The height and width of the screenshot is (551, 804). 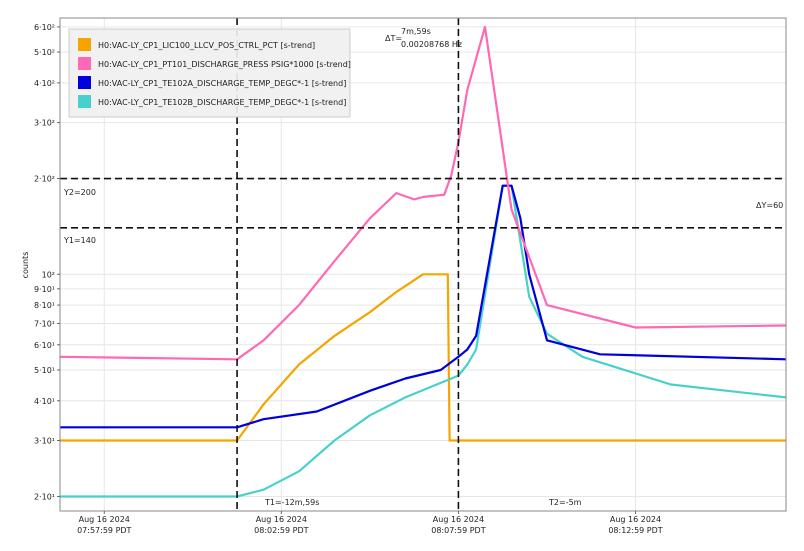 I want to click on y-tick-label: 7·10¹, so click(x=44, y=324).